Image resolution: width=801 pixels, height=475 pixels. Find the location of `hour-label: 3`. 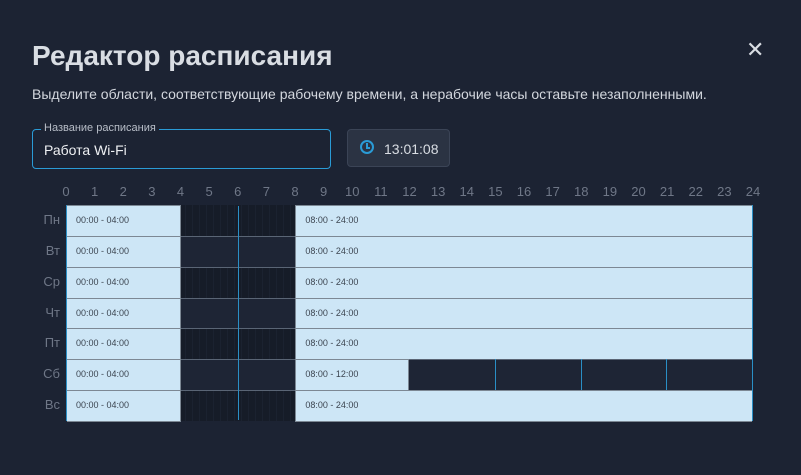

hour-label: 3 is located at coordinates (152, 191).